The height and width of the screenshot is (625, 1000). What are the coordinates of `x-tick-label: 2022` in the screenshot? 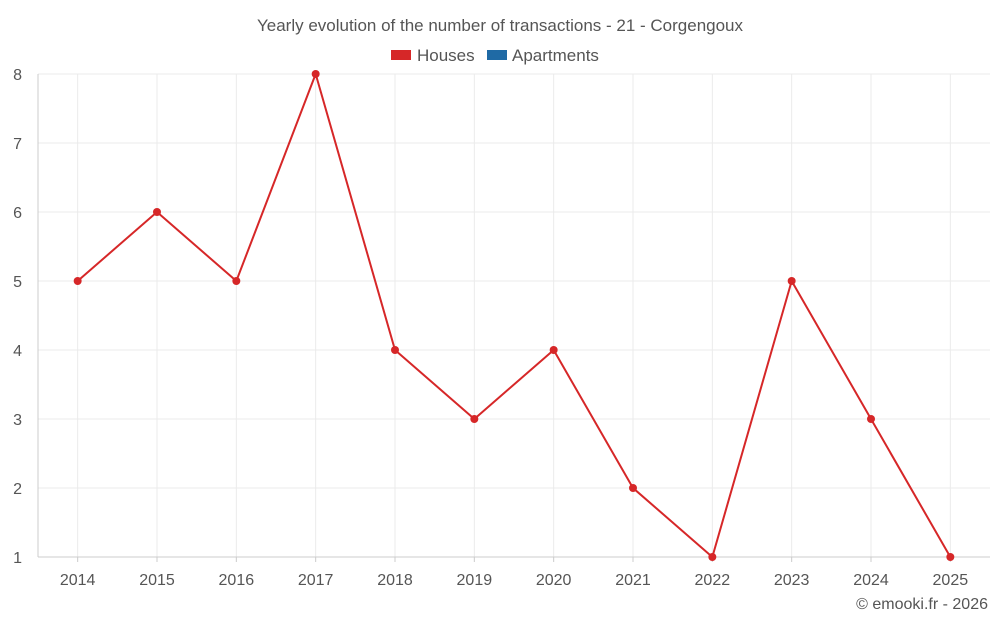 It's located at (713, 580).